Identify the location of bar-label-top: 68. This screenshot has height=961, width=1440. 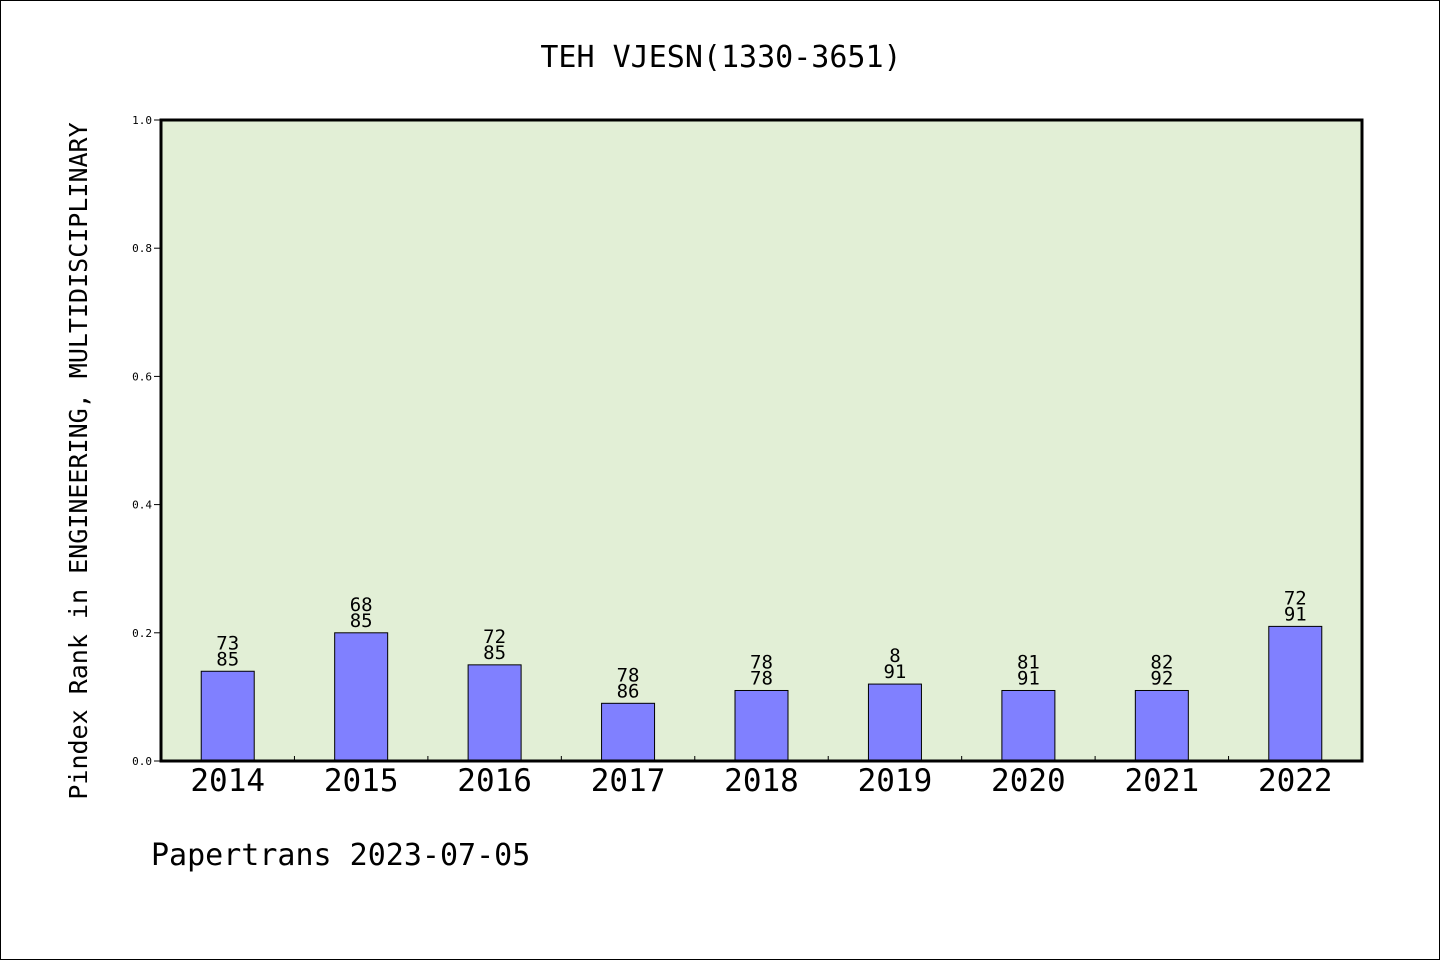
(361, 605).